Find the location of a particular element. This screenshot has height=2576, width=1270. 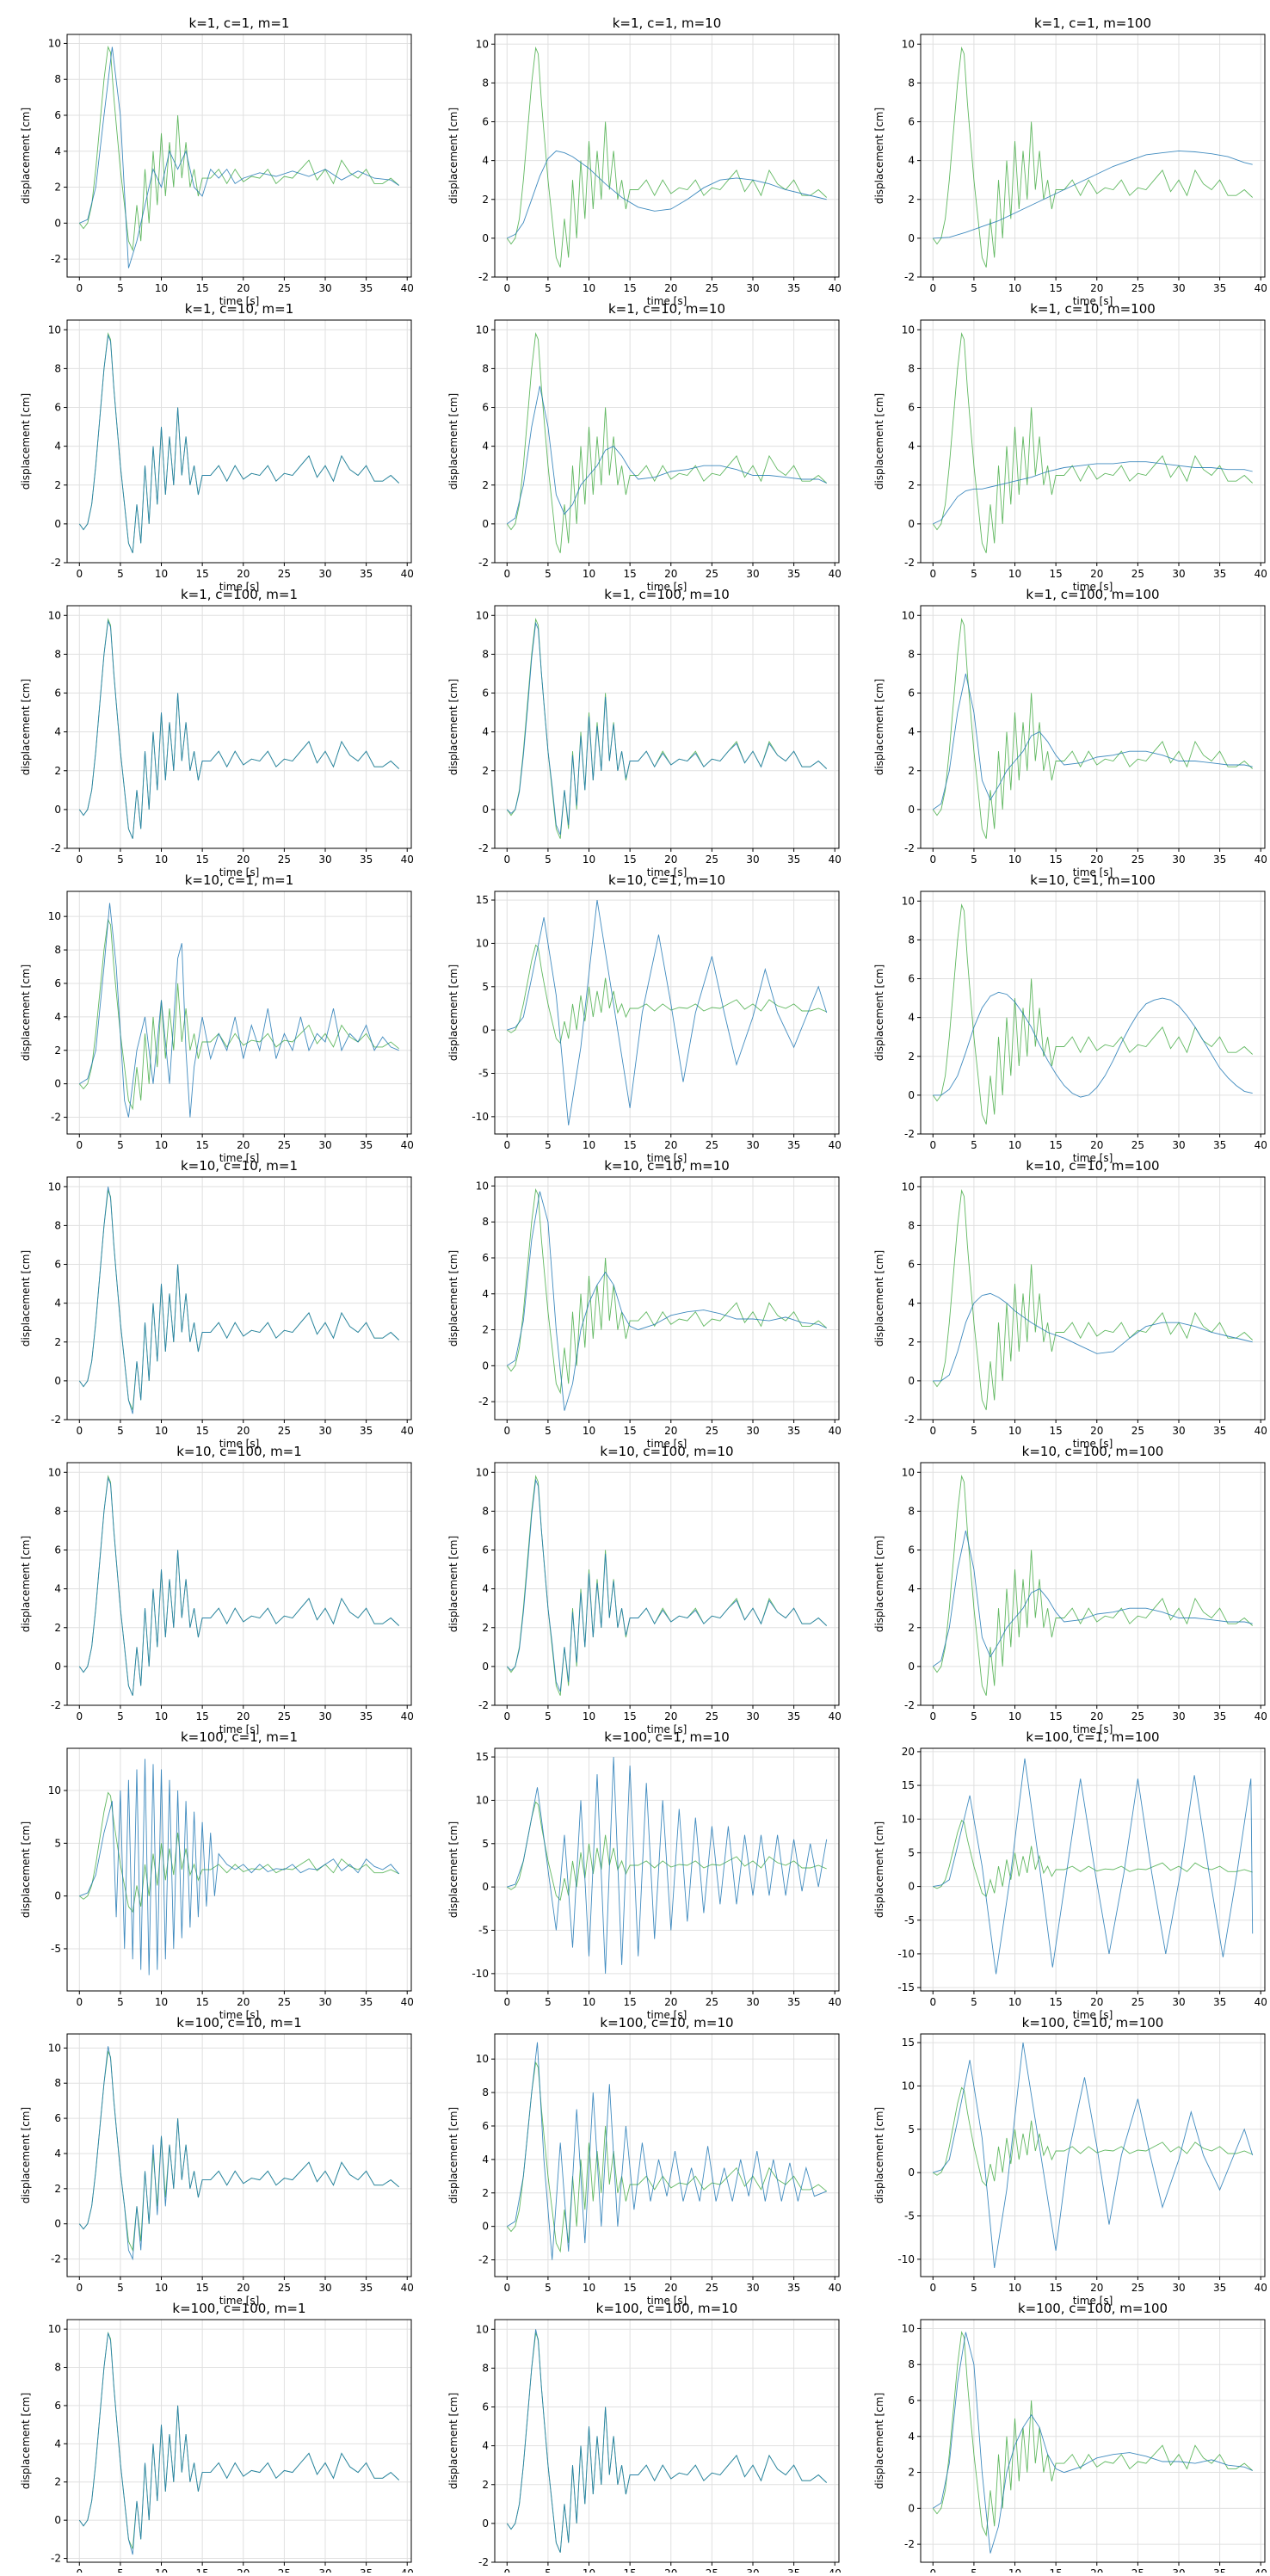

y-axis-label: displacement [cm] is located at coordinates (26, 1013).